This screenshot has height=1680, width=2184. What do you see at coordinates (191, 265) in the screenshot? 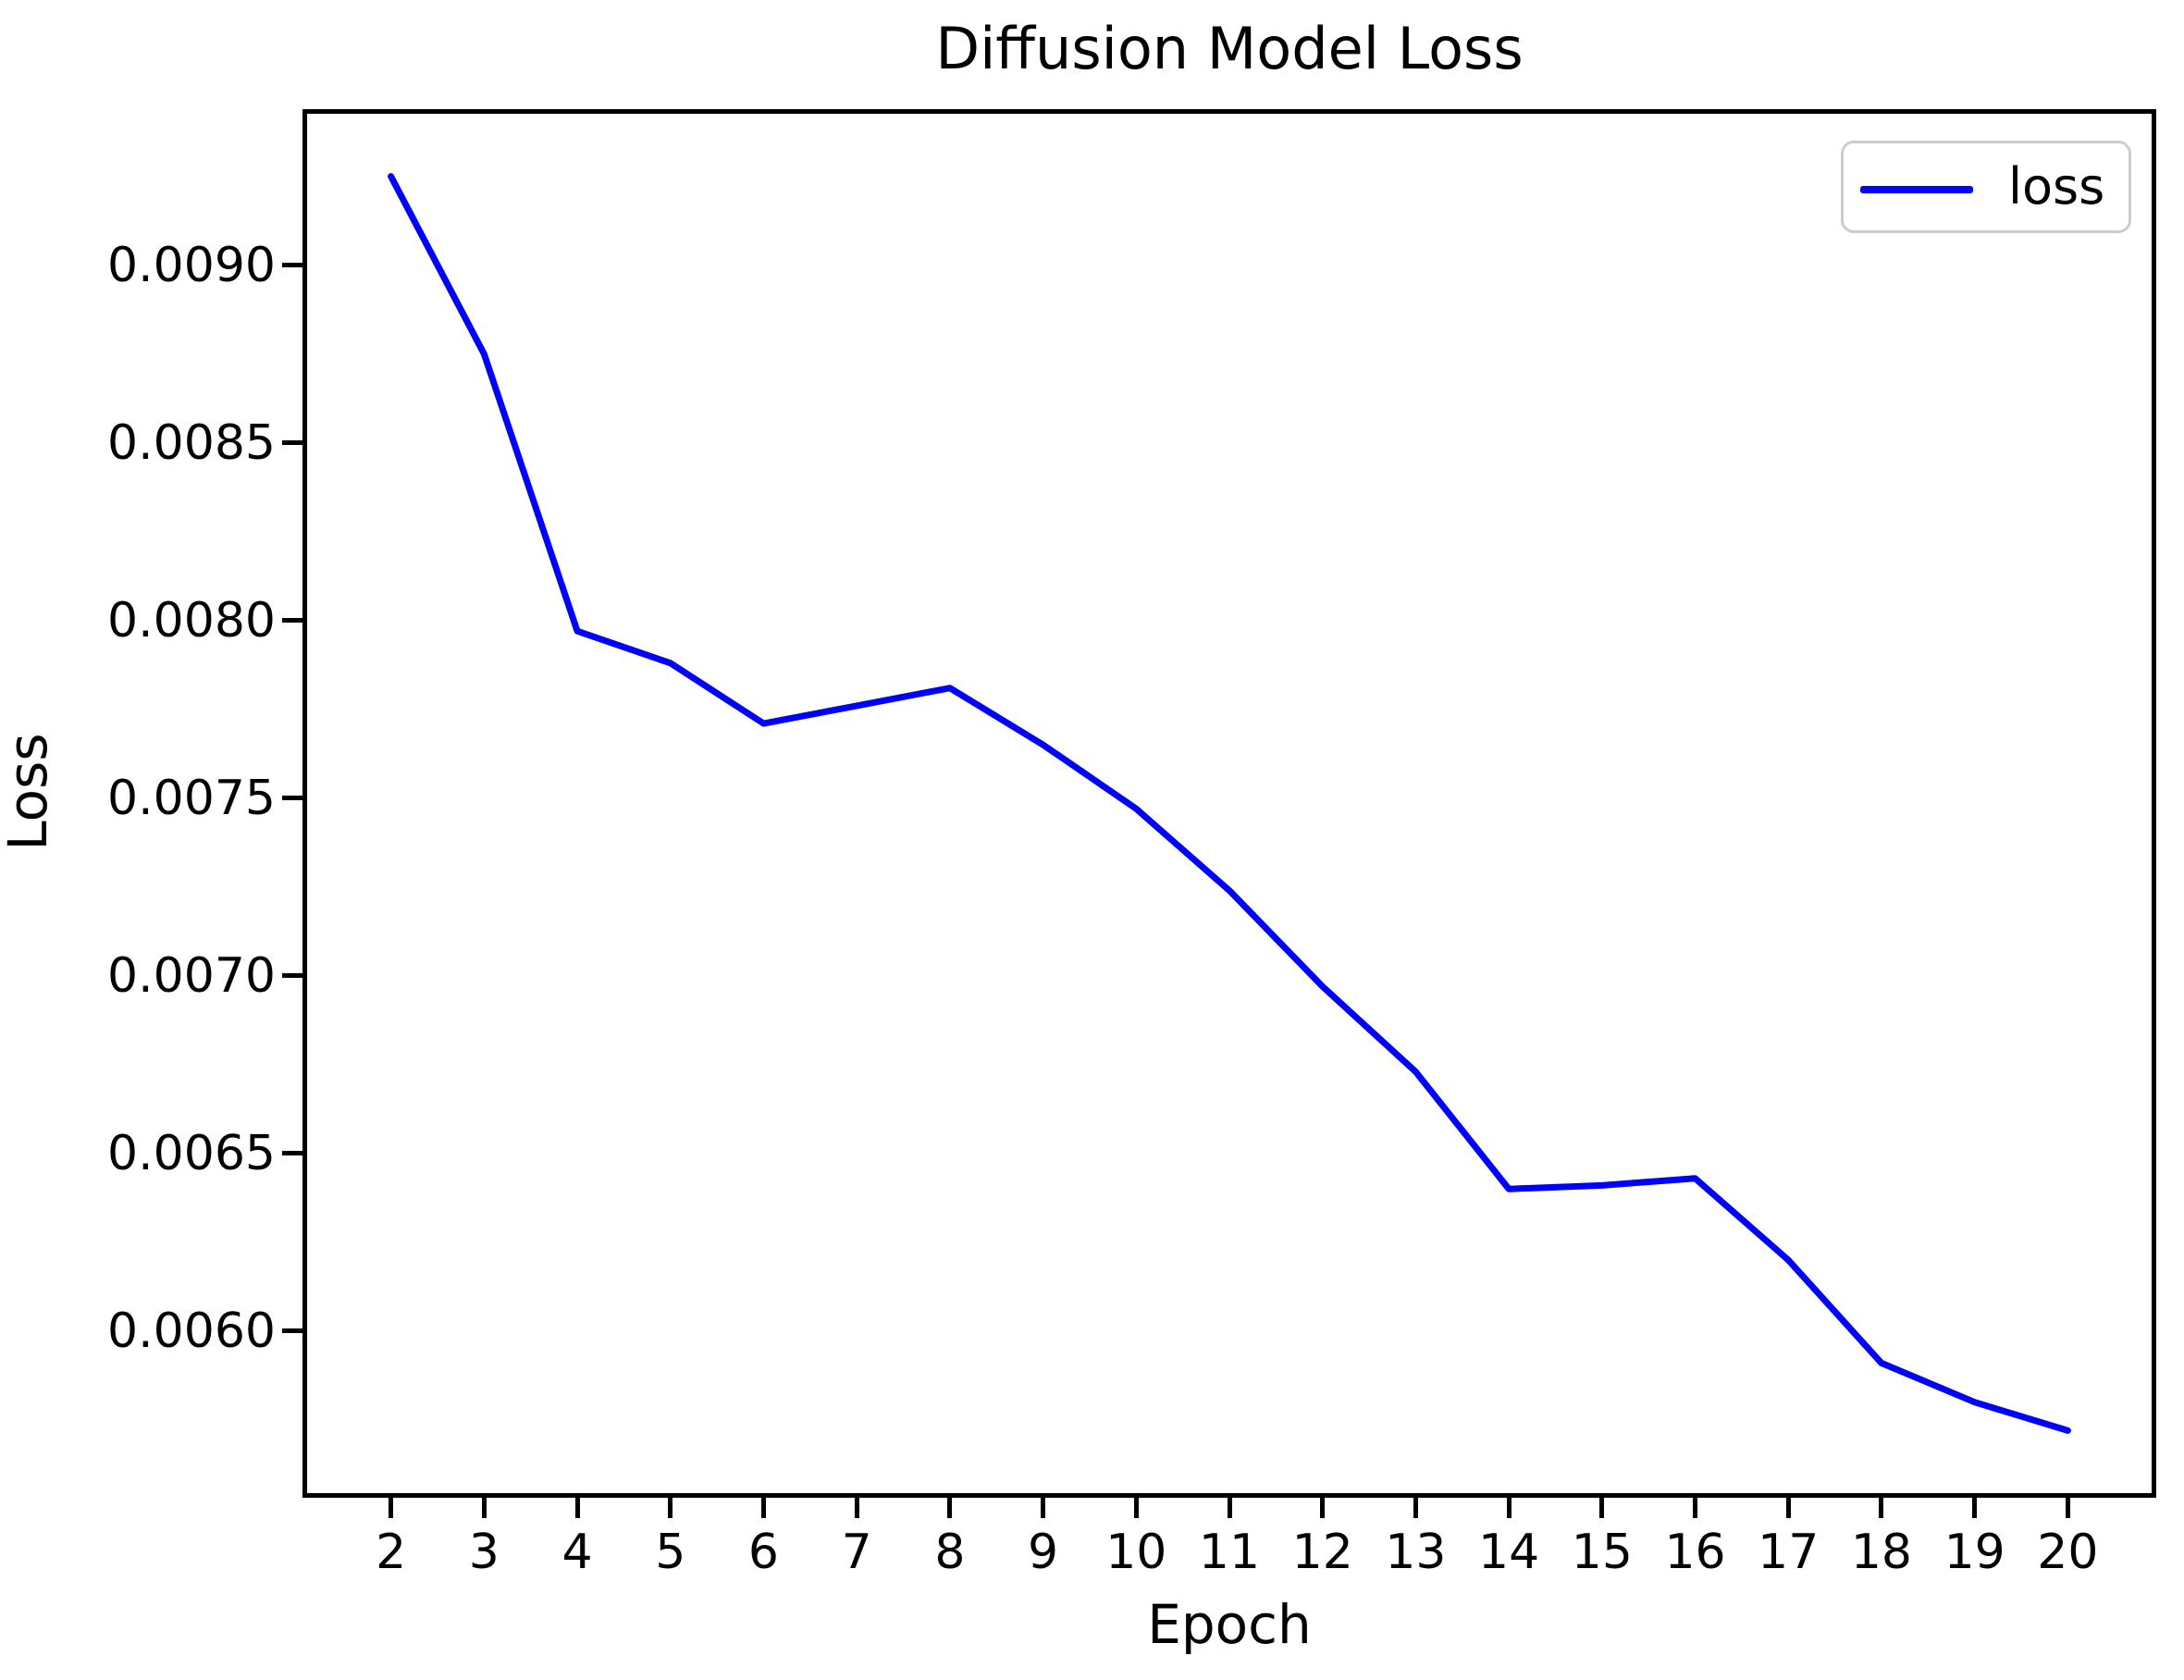
I see `y-tick-label: 0.0090` at bounding box center [191, 265].